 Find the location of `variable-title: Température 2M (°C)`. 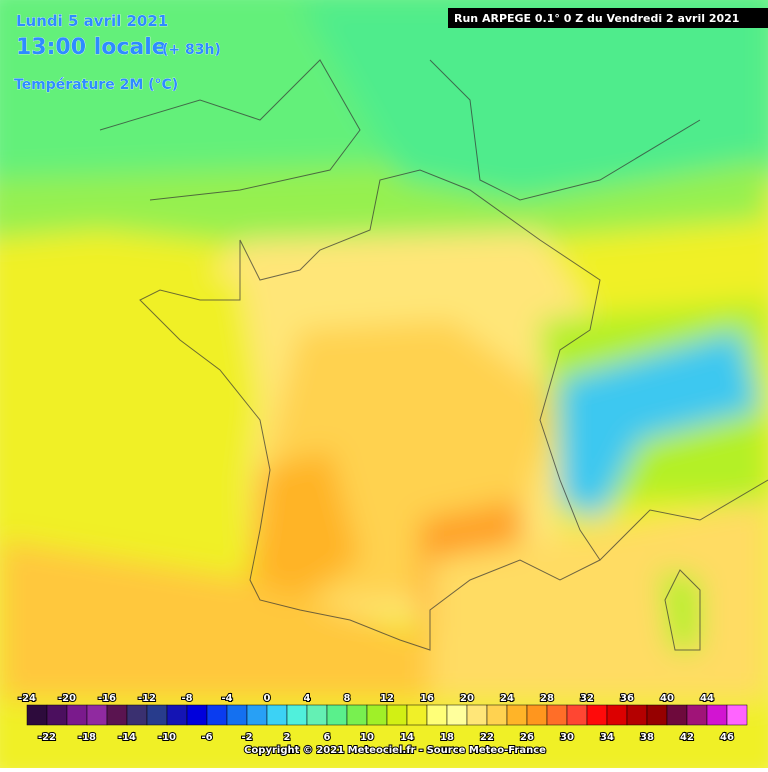

variable-title: Température 2M (°C) is located at coordinates (96, 85).